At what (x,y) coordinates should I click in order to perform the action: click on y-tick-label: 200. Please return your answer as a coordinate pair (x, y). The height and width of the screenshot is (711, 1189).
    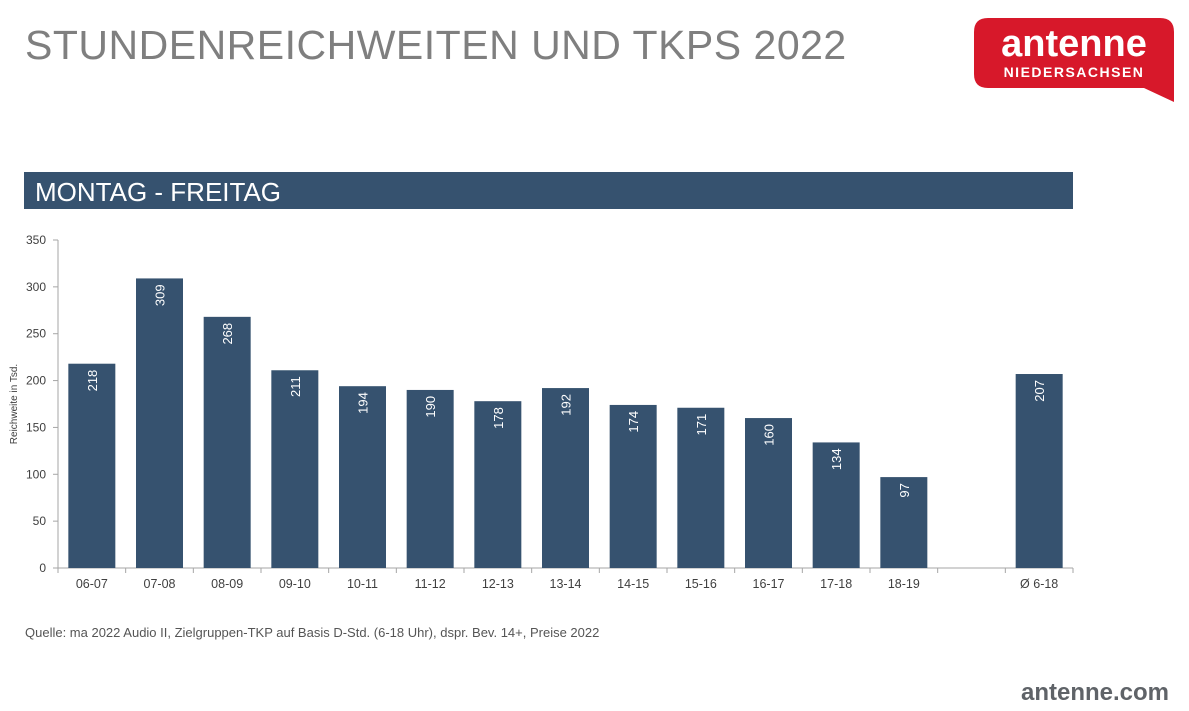
    Looking at the image, I should click on (36, 381).